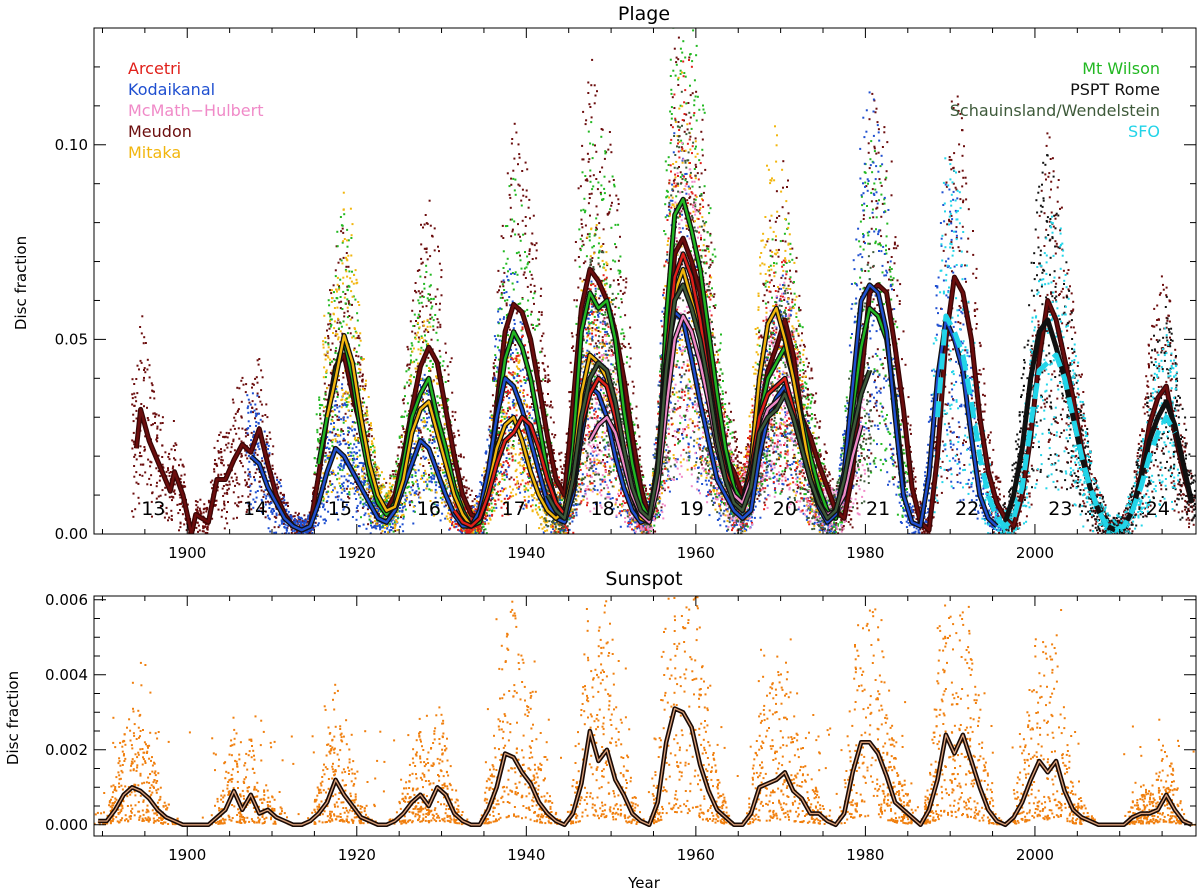 The image size is (1200, 891). What do you see at coordinates (357, 553) in the screenshot?
I see `plage-x-tick-label: 1920` at bounding box center [357, 553].